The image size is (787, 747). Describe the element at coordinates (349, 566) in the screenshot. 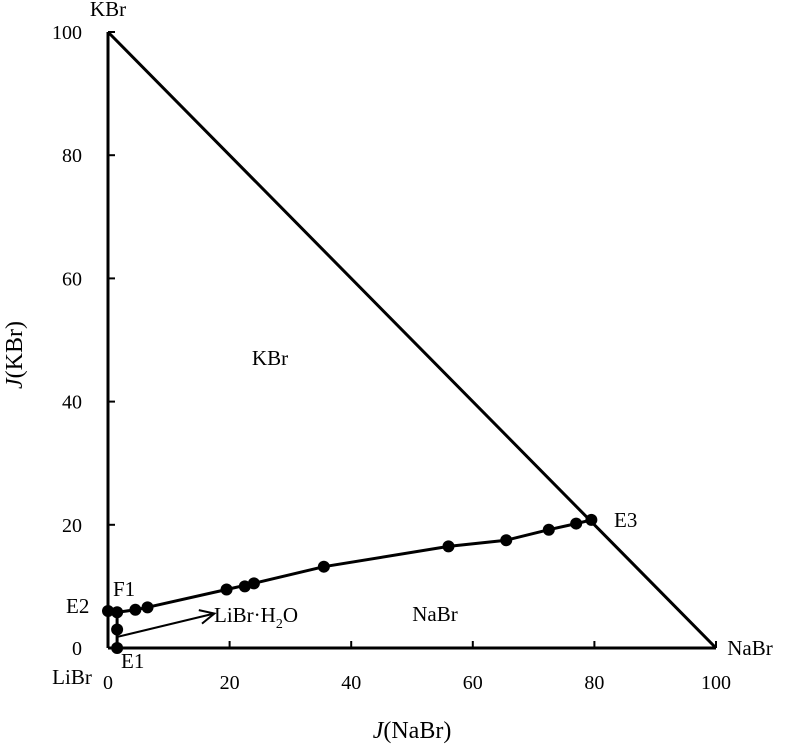

I see `curve-boundary` at that location.